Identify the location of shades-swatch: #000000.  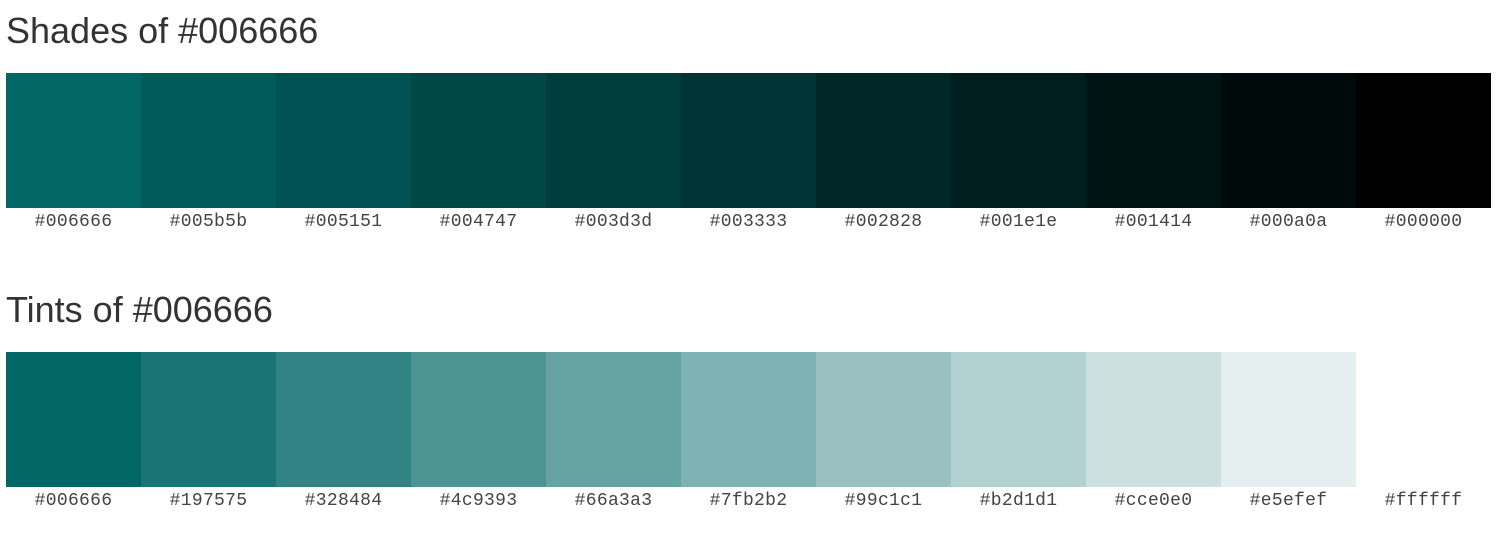
(1423, 153).